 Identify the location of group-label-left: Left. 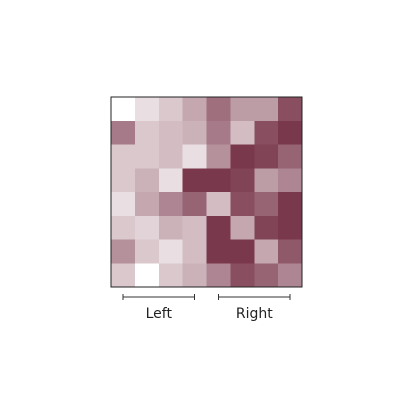
(159, 314).